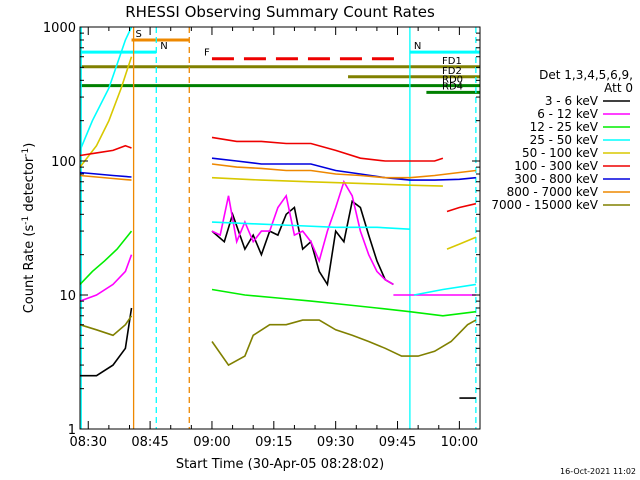 The width and height of the screenshot is (640, 480). What do you see at coordinates (211, 442) in the screenshot?
I see `x-tick-label: 09:00` at bounding box center [211, 442].